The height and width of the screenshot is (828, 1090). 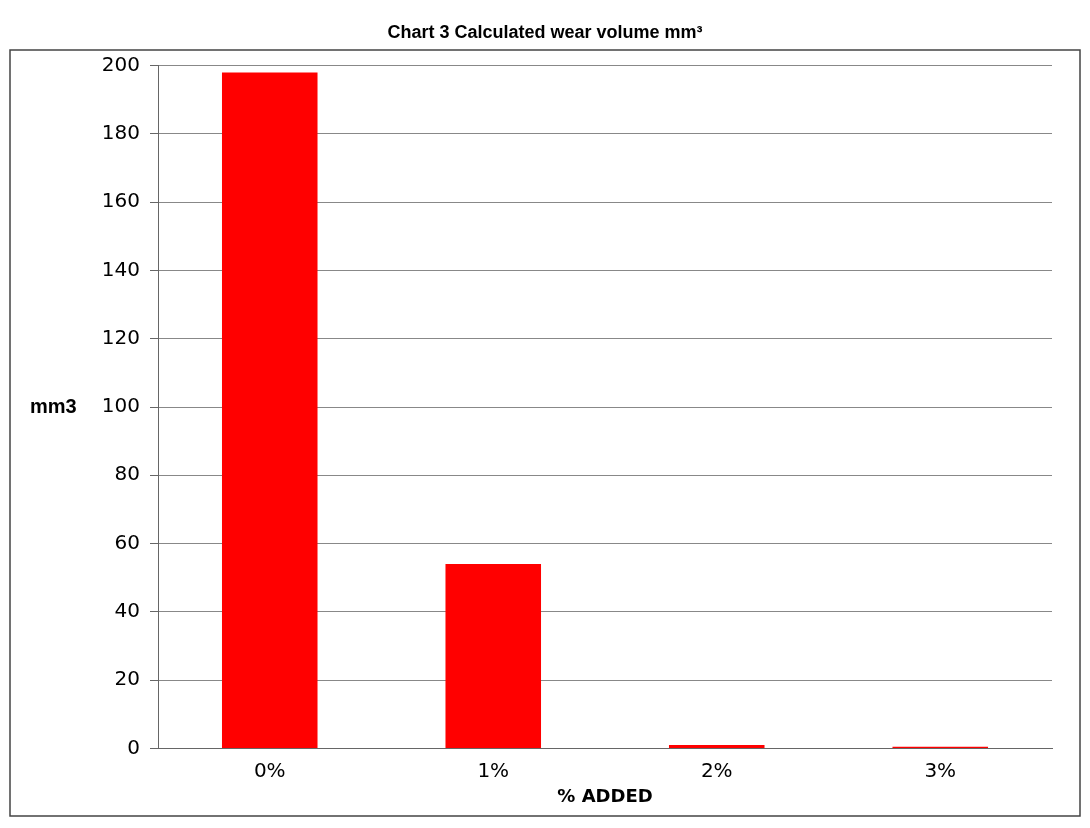 I want to click on x-tick-label: 0%, so click(x=269, y=769).